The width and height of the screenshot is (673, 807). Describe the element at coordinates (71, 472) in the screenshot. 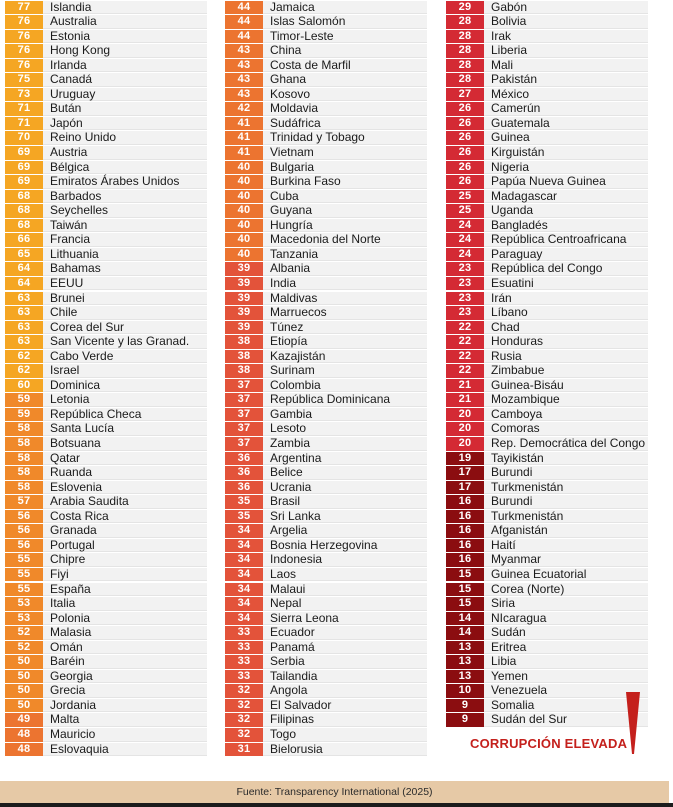

I see `country-name: Ruanda` at that location.